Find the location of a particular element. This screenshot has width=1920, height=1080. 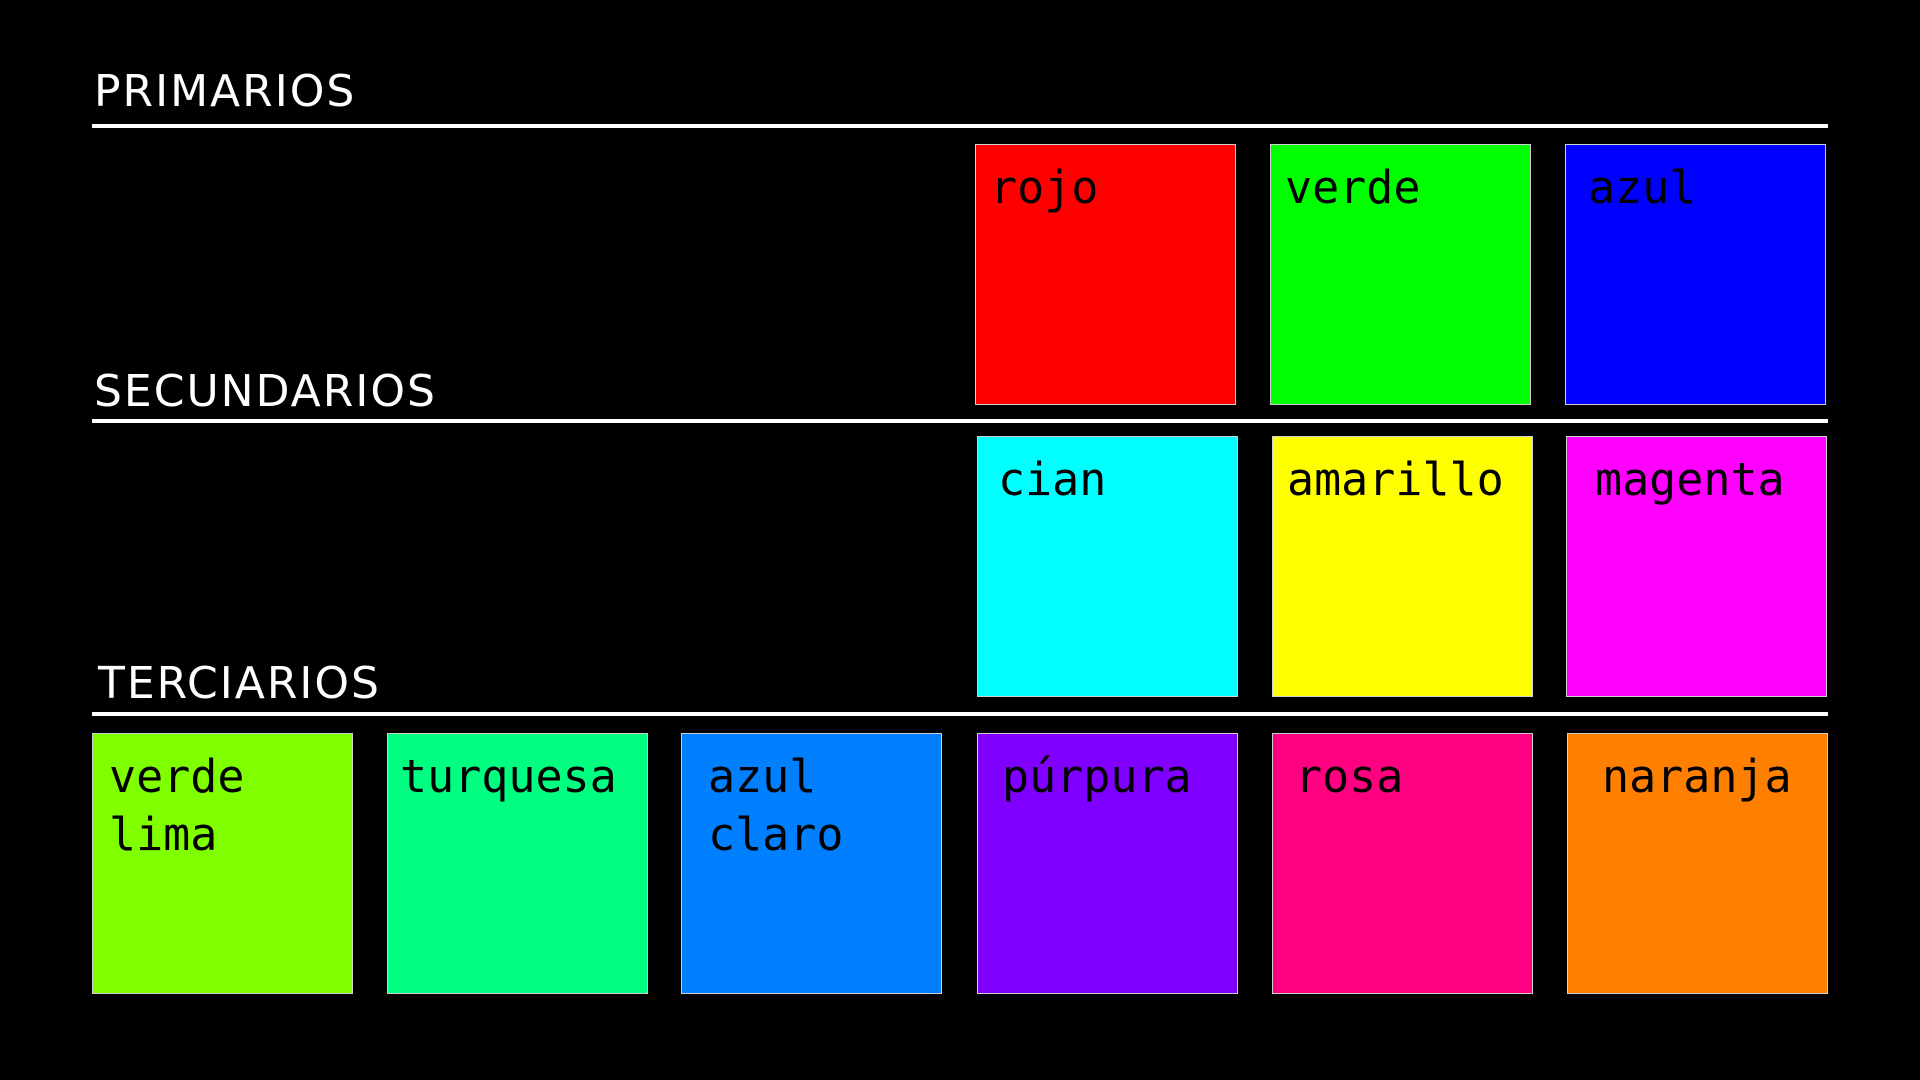

swatch-verde: verde is located at coordinates (1400, 274).